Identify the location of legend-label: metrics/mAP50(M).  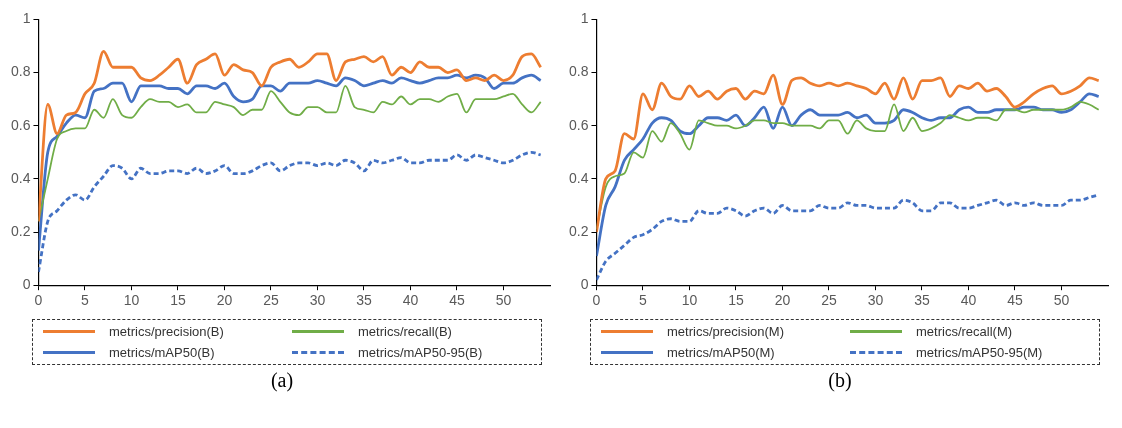
(721, 352).